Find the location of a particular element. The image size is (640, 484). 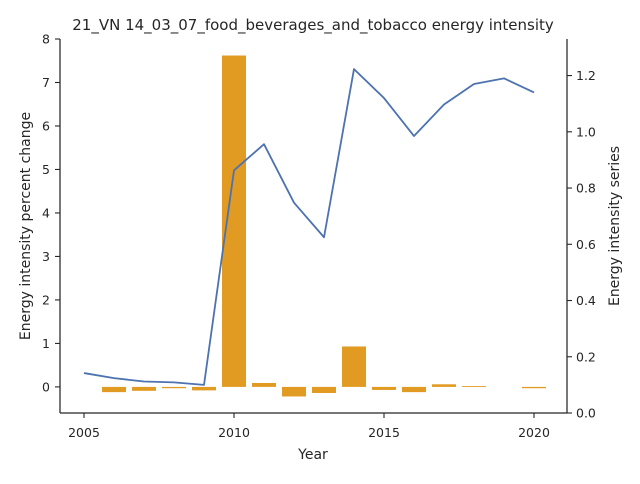

y-tick-label-3: 3 is located at coordinates (46, 256).